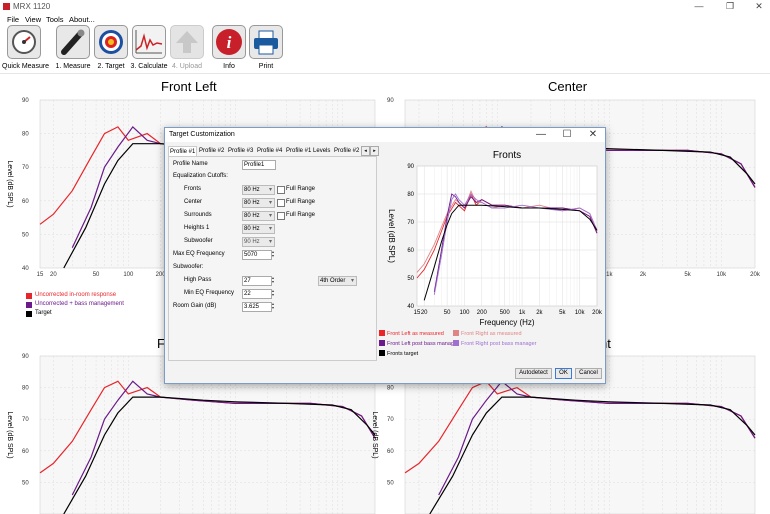 The height and width of the screenshot is (514, 770). Describe the element at coordinates (257, 307) in the screenshot. I see `room-gain-input: 3.625` at that location.